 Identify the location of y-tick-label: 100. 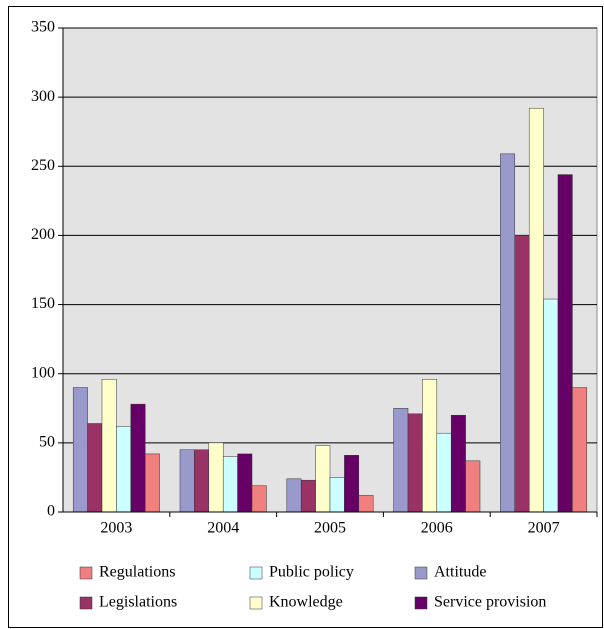
(43, 372).